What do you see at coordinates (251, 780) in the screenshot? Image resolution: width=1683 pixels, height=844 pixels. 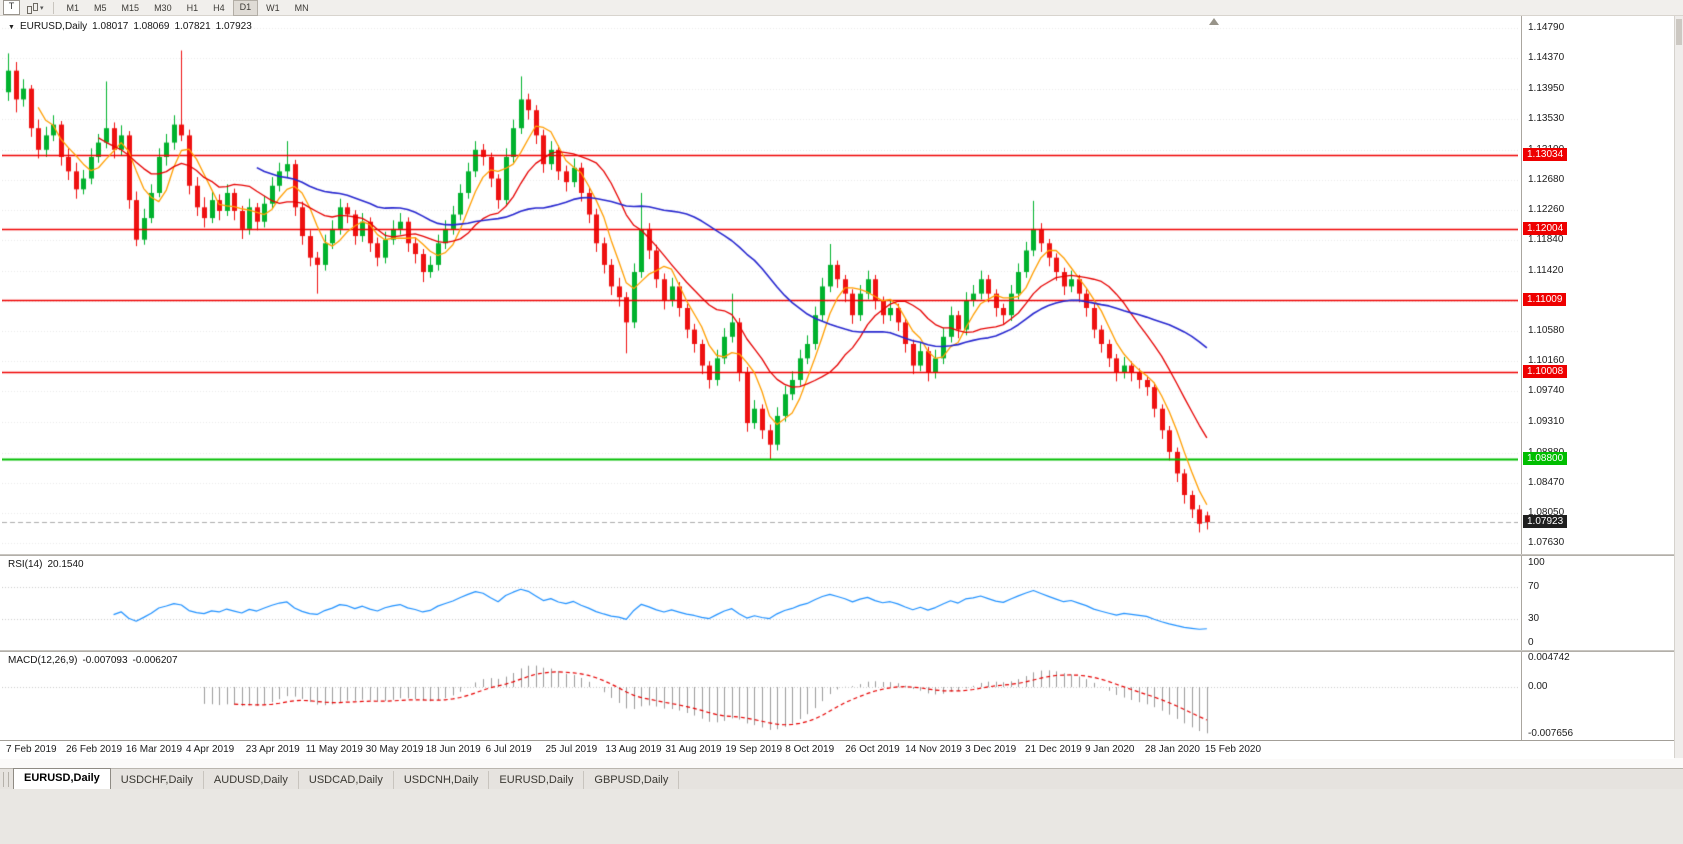 I see `chart-tab-2: AUDUSD,Daily` at bounding box center [251, 780].